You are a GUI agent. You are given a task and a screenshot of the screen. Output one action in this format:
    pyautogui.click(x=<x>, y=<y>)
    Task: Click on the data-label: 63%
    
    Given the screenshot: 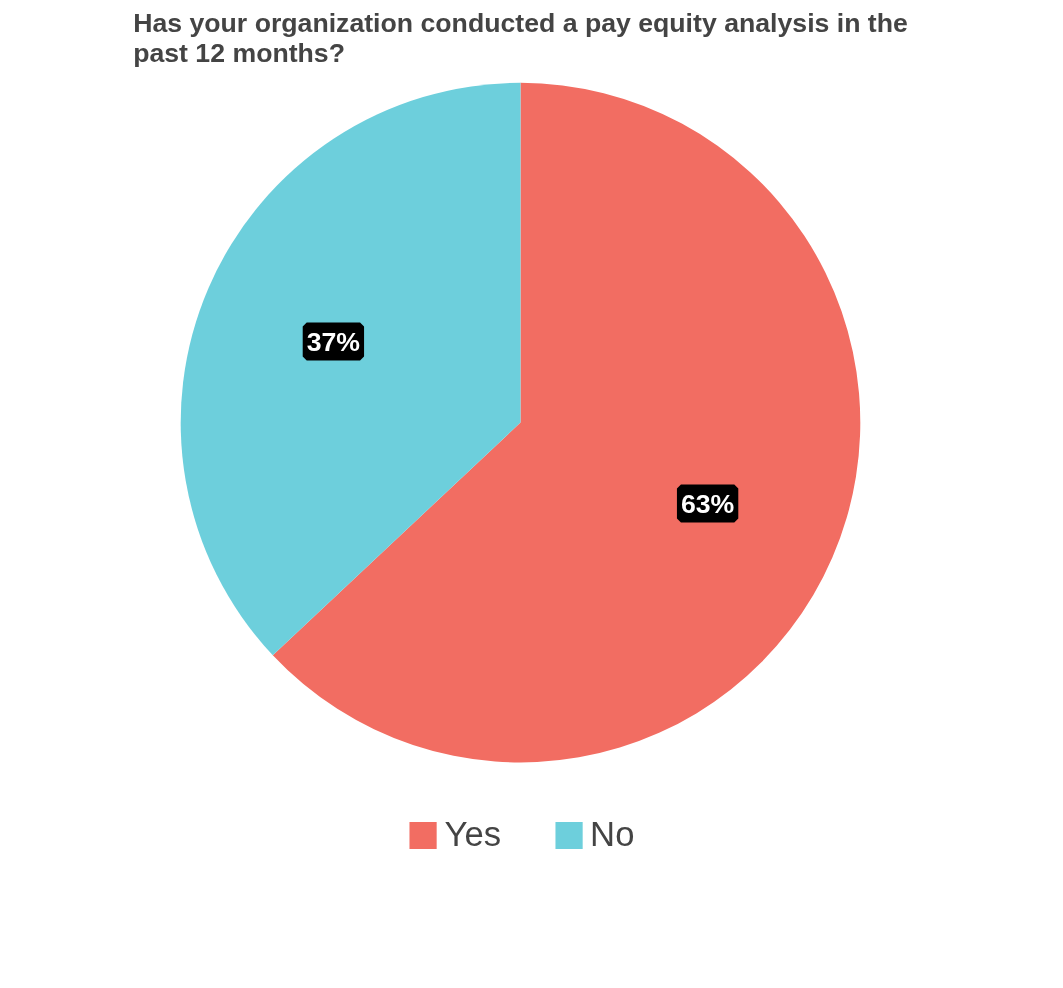 What is the action you would take?
    pyautogui.click(x=707, y=503)
    